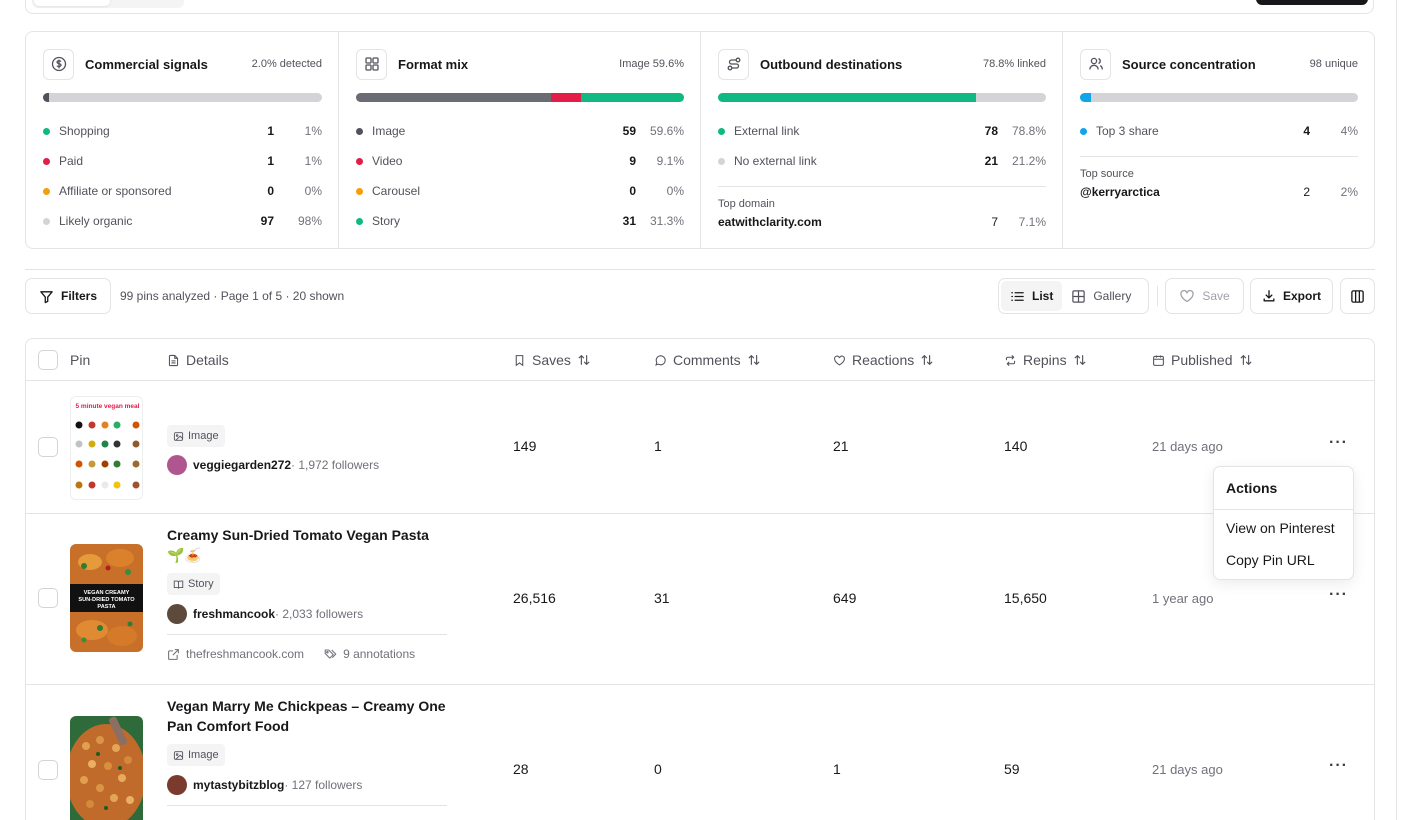  Describe the element at coordinates (520, 131) in the screenshot. I see `stat-row: Image 59 59.6%` at that location.